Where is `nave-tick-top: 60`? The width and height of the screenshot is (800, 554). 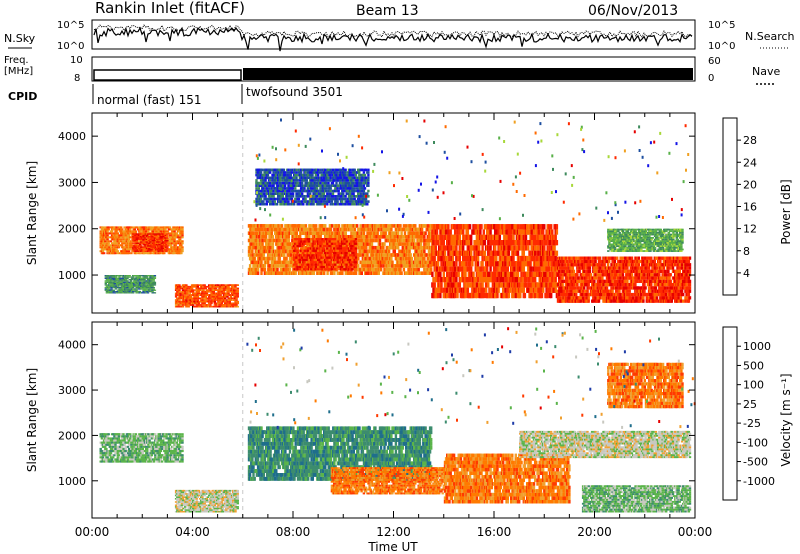 nave-tick-top: 60 is located at coordinates (714, 61).